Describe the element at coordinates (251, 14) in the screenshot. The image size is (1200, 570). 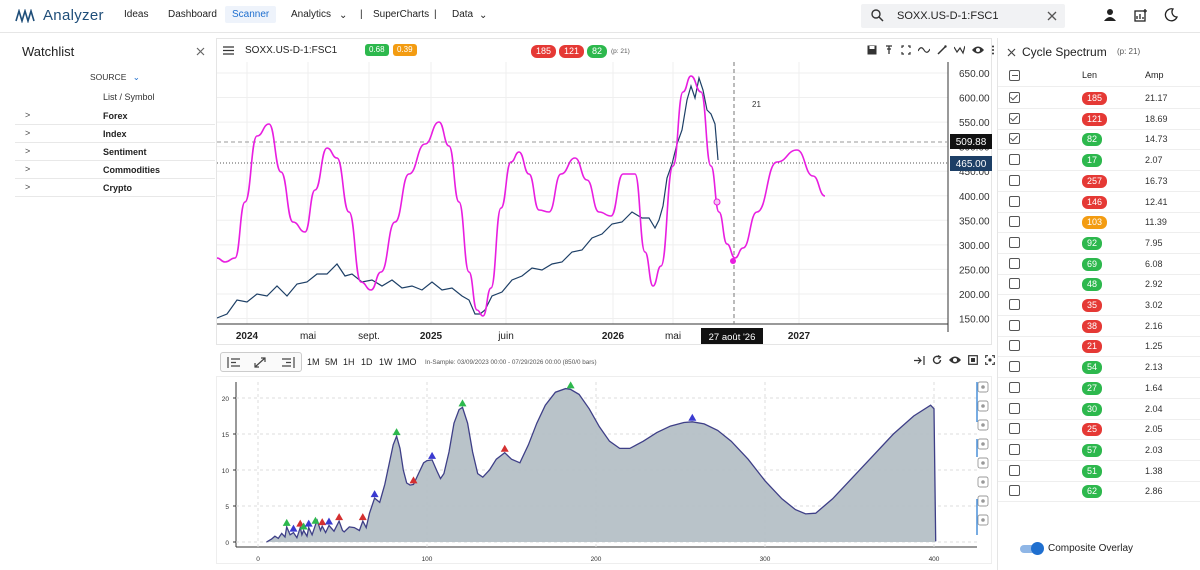
I see `nav-scanner: Scanner` at that location.